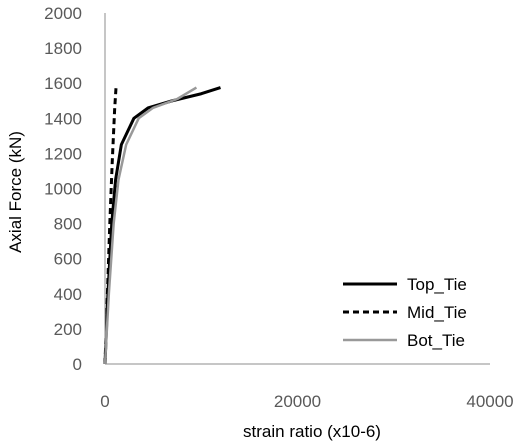 The width and height of the screenshot is (525, 448). What do you see at coordinates (489, 401) in the screenshot?
I see `x-tick-label: 40000` at bounding box center [489, 401].